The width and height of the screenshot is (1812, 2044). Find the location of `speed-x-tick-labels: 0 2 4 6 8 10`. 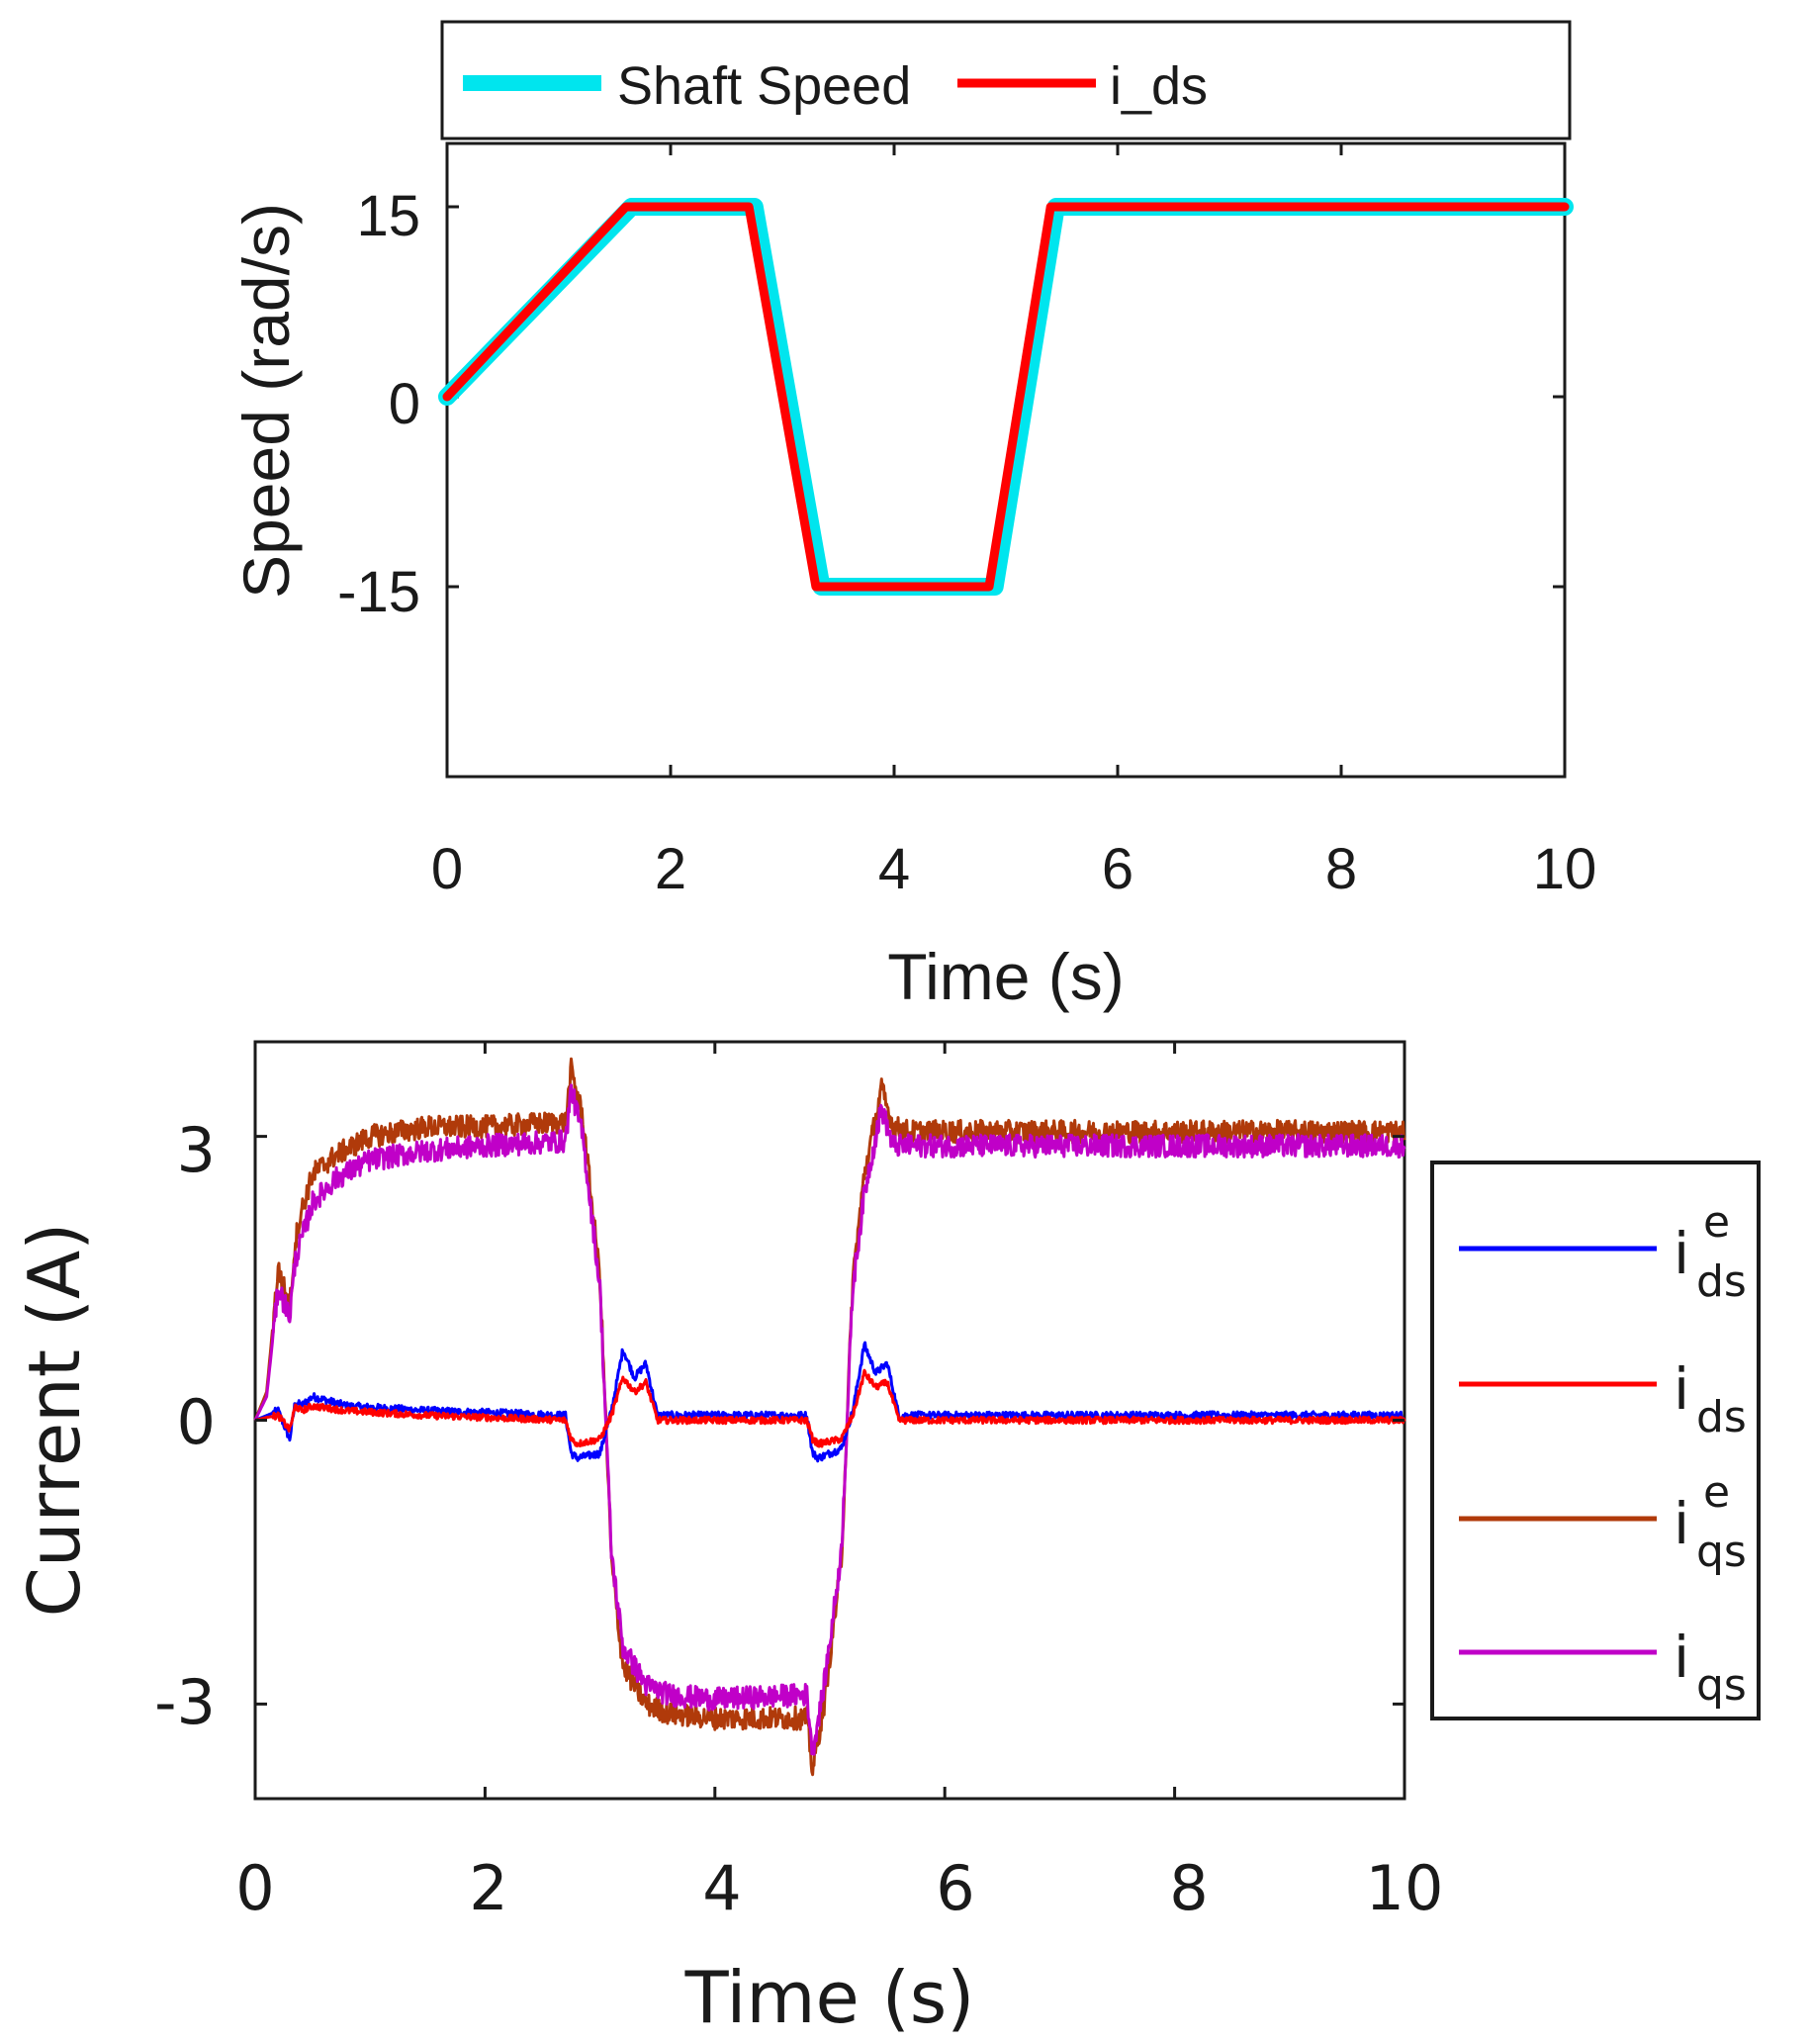

speed-x-tick-labels: 0 2 4 6 8 10 is located at coordinates (1013, 869).